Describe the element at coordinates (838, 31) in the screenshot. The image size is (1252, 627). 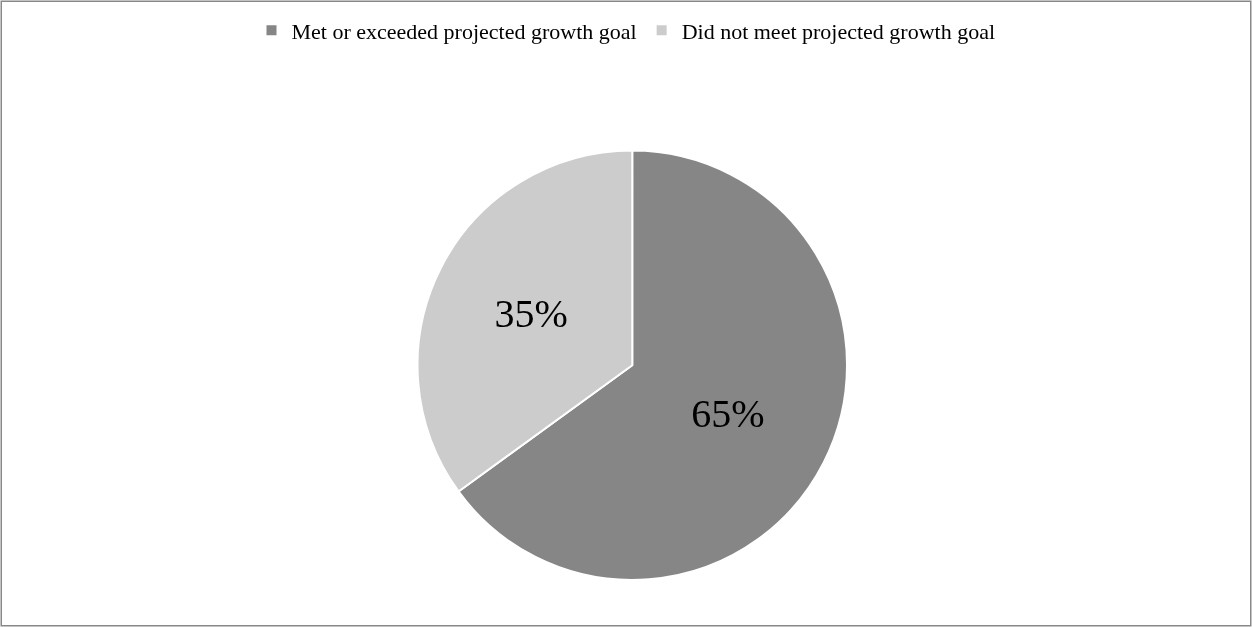
I see `legend-label: Did not meet projected growth goal` at that location.